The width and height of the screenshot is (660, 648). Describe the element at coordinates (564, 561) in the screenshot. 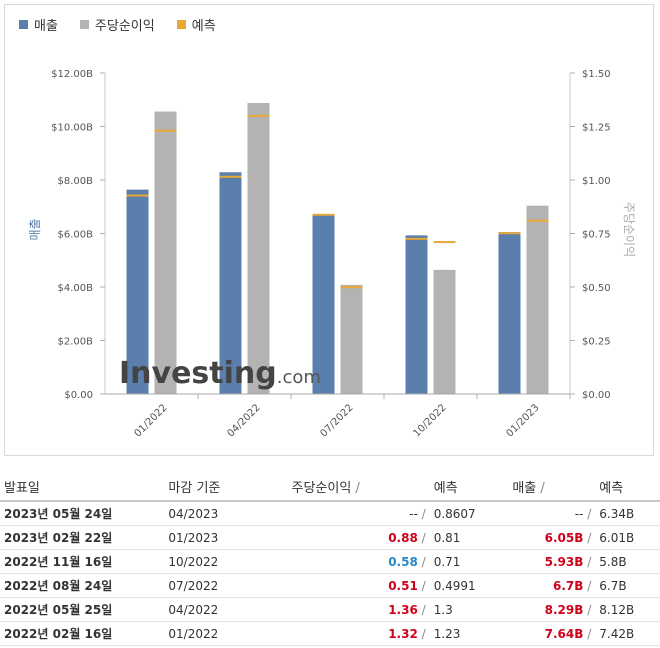

I see `revenue-value: 5.93B` at that location.